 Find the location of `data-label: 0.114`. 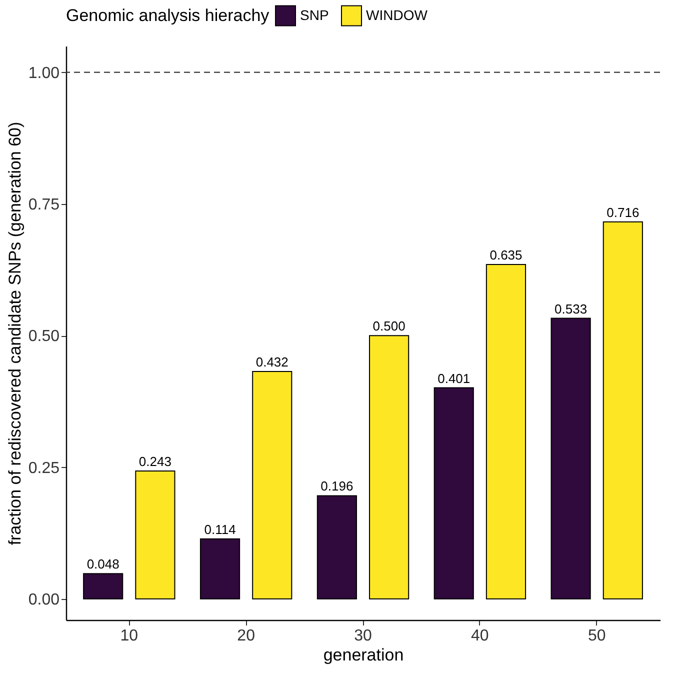

data-label: 0.114 is located at coordinates (220, 529).